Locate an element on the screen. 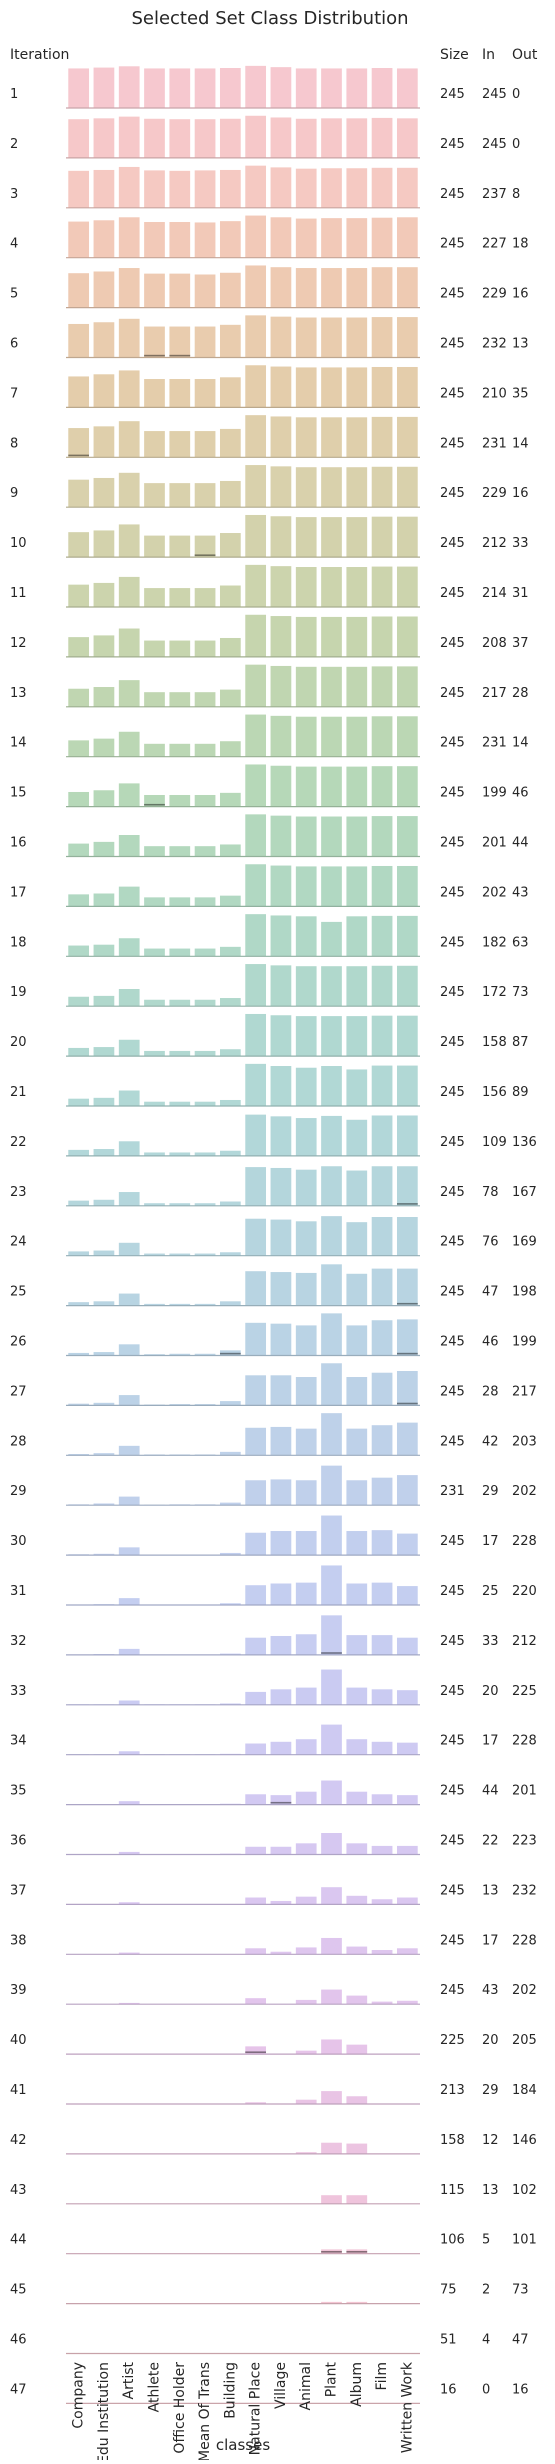  iteration-label: 9 is located at coordinates (14, 493).